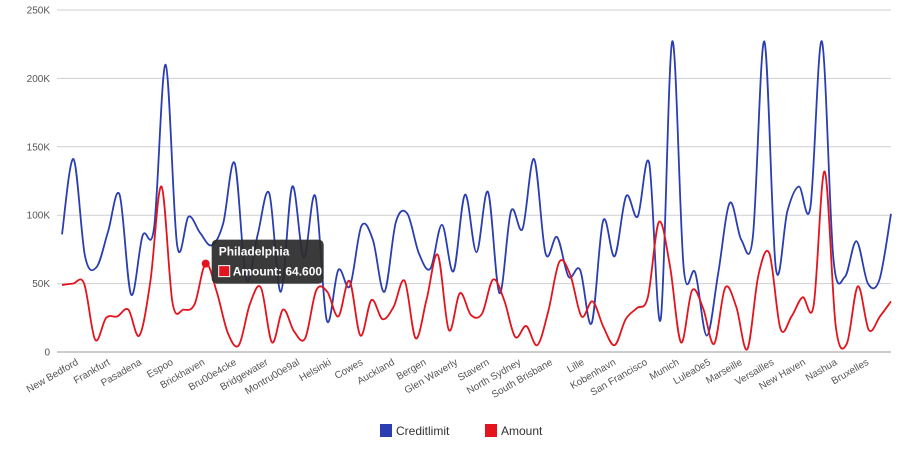  What do you see at coordinates (39, 182) in the screenshot?
I see `y-axis-ticks: 0 50K 100K 150K 200K 250K` at bounding box center [39, 182].